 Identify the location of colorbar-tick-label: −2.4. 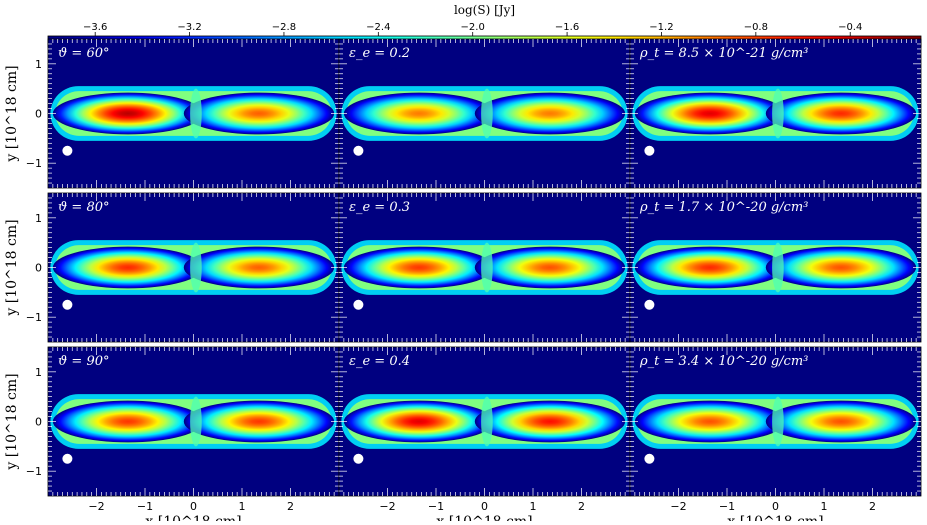
(378, 27).